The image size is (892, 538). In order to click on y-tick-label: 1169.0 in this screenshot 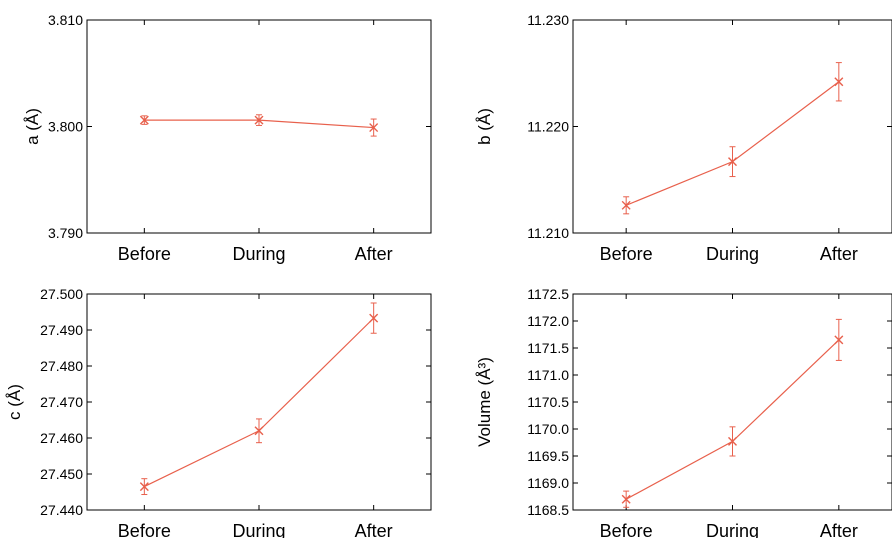, I will do `click(548, 483)`.